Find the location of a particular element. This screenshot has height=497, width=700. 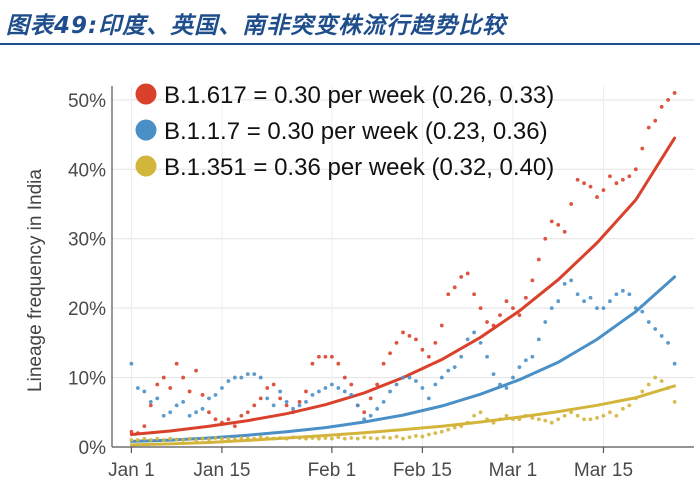

figure-title: 图表49:印度、英国、南非突变株流行趋势比较 is located at coordinates (256, 26).